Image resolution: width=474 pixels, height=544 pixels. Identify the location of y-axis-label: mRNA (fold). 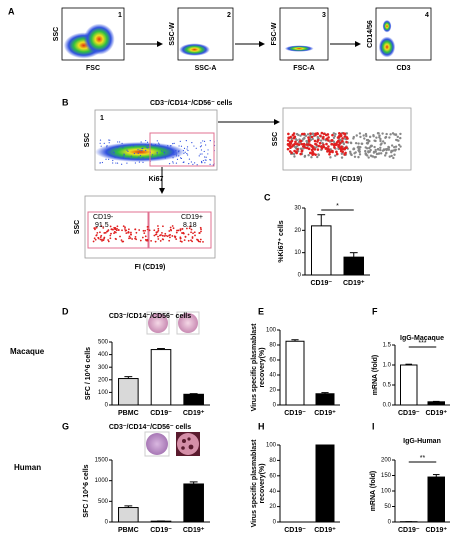
(375, 375).